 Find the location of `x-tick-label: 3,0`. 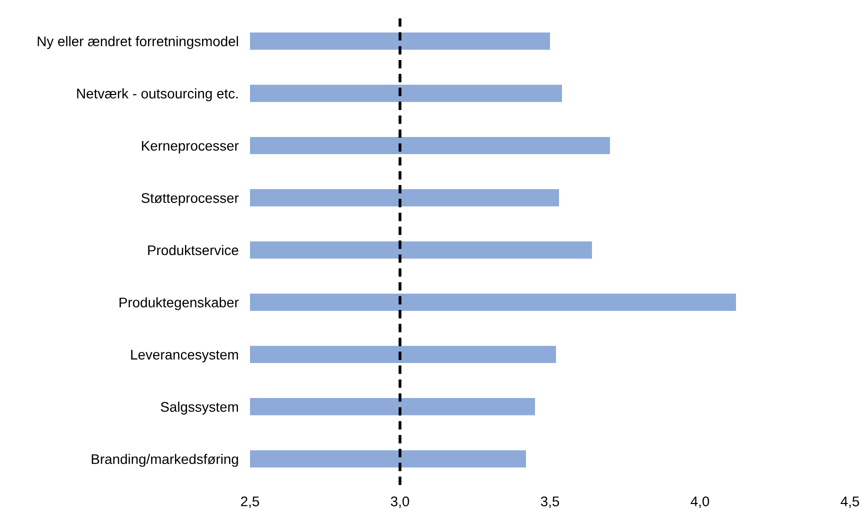

x-tick-label: 3,0 is located at coordinates (400, 502).